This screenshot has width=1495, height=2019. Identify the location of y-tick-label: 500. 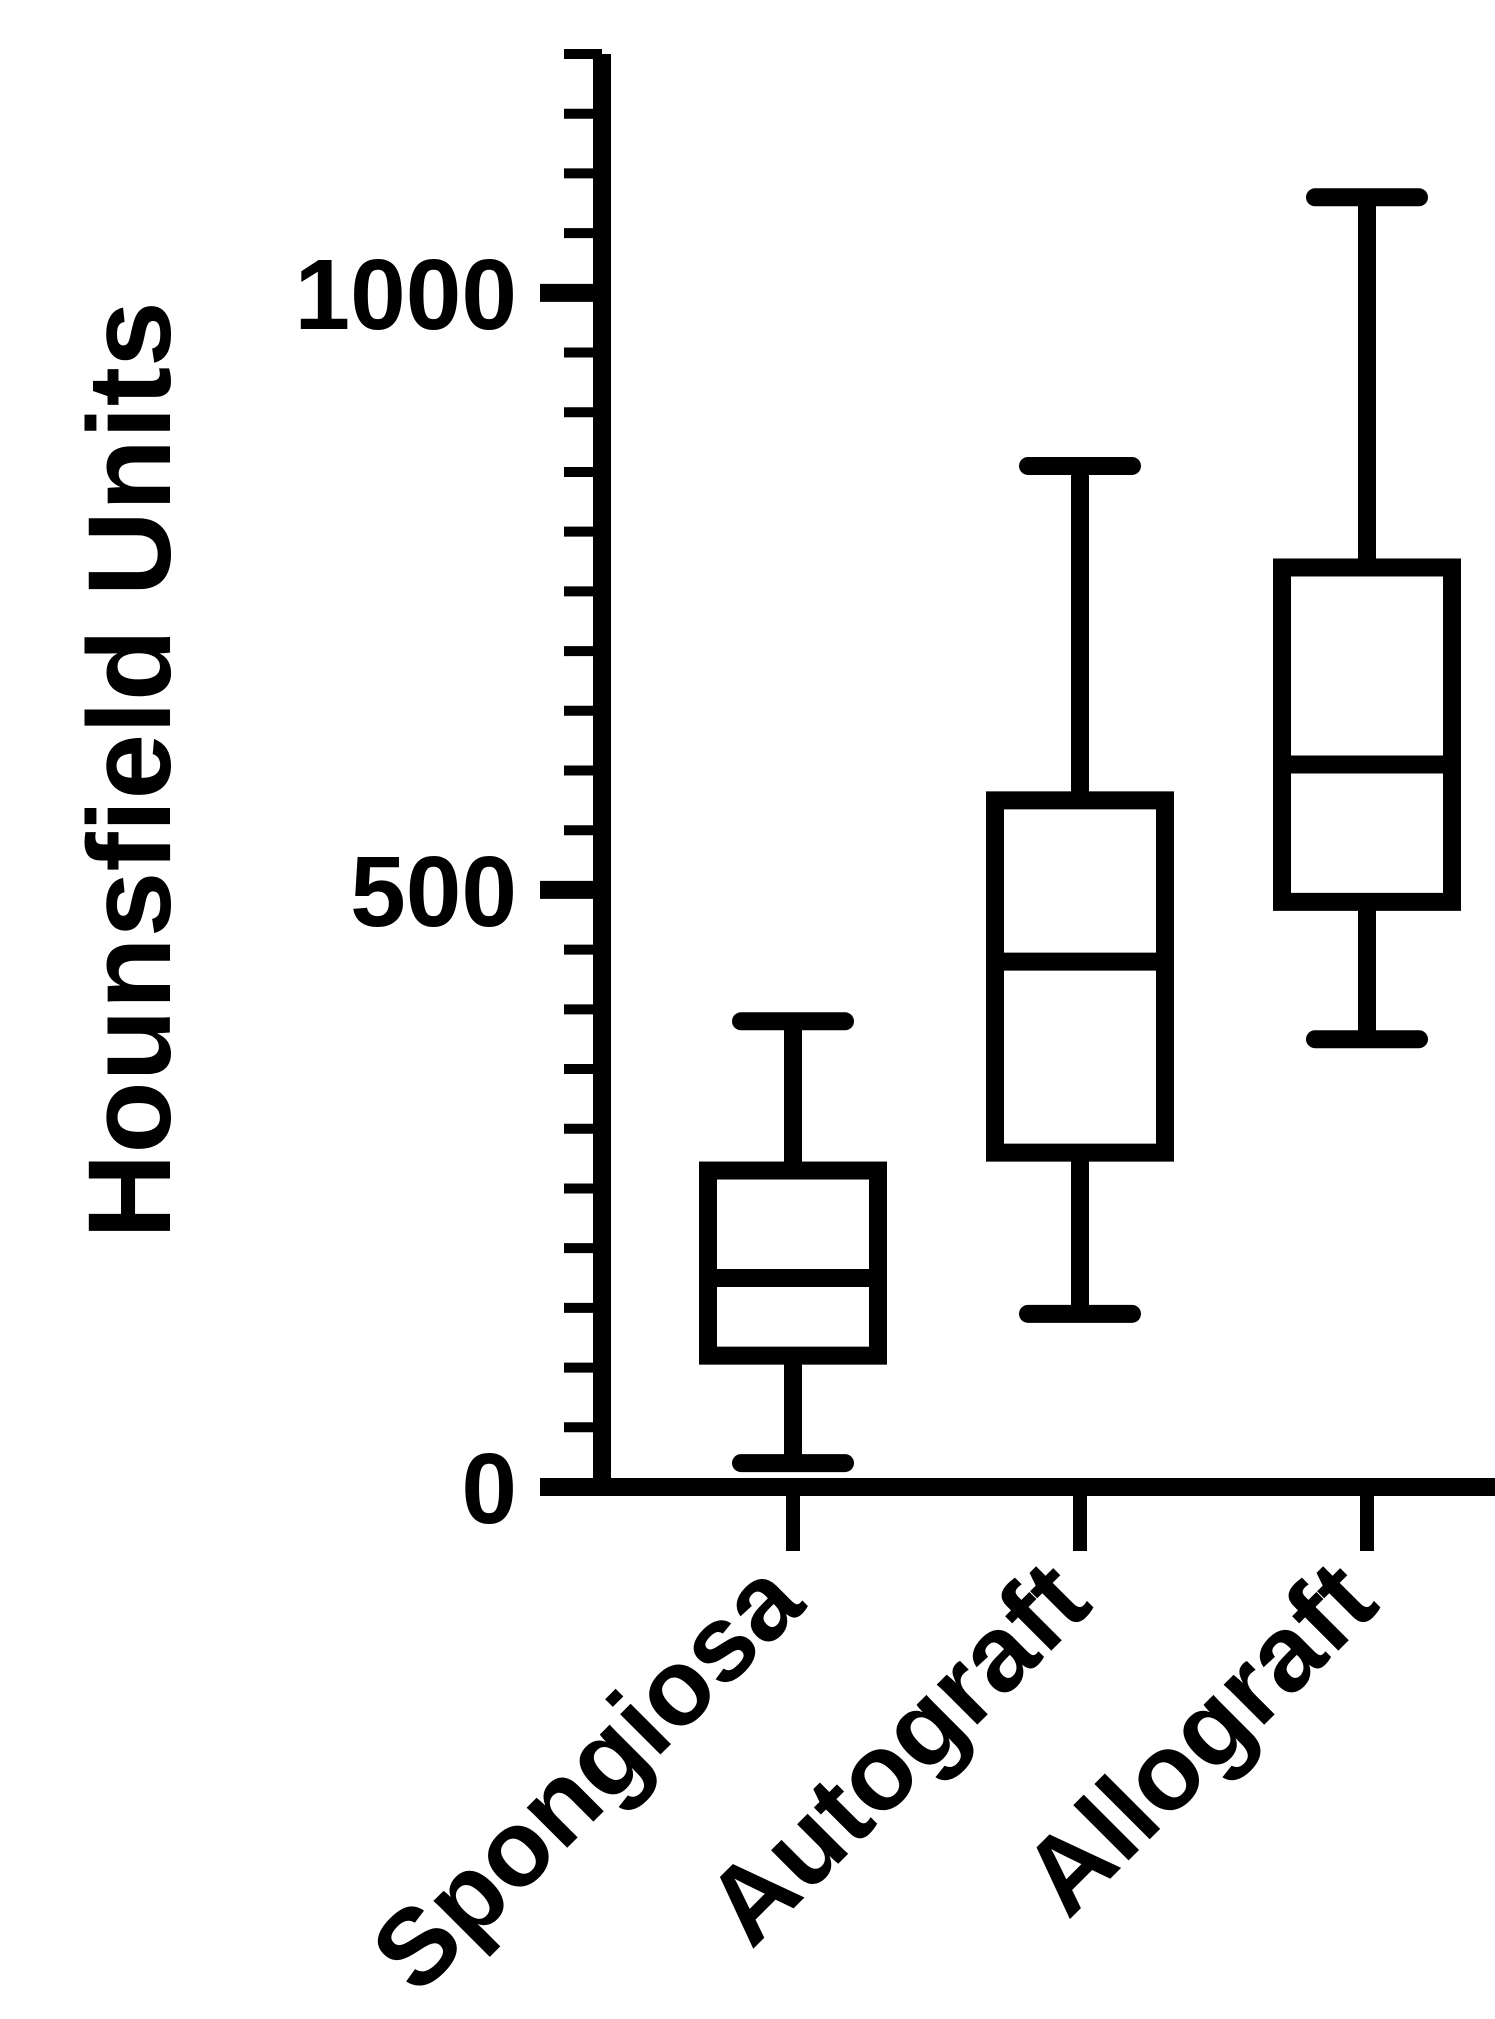
(433, 892).